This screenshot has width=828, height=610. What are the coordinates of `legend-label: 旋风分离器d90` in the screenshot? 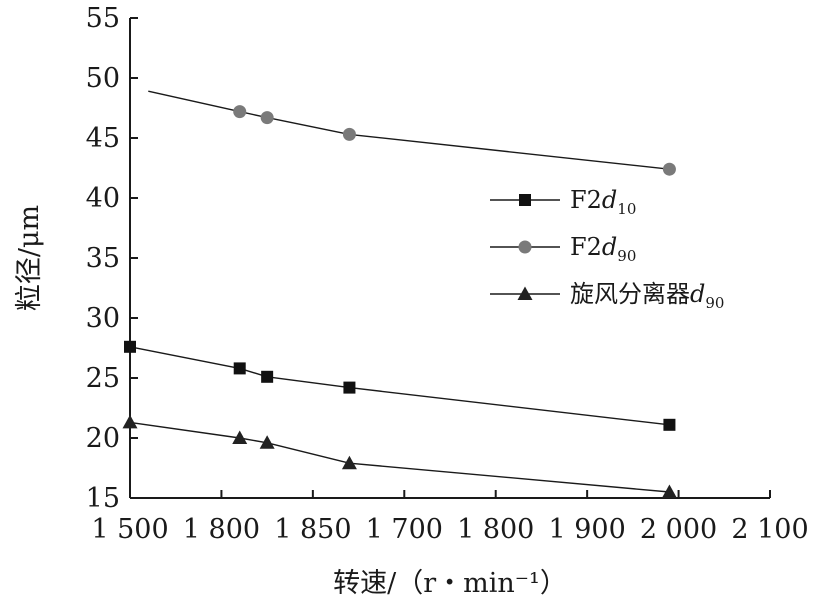 It's located at (647, 296).